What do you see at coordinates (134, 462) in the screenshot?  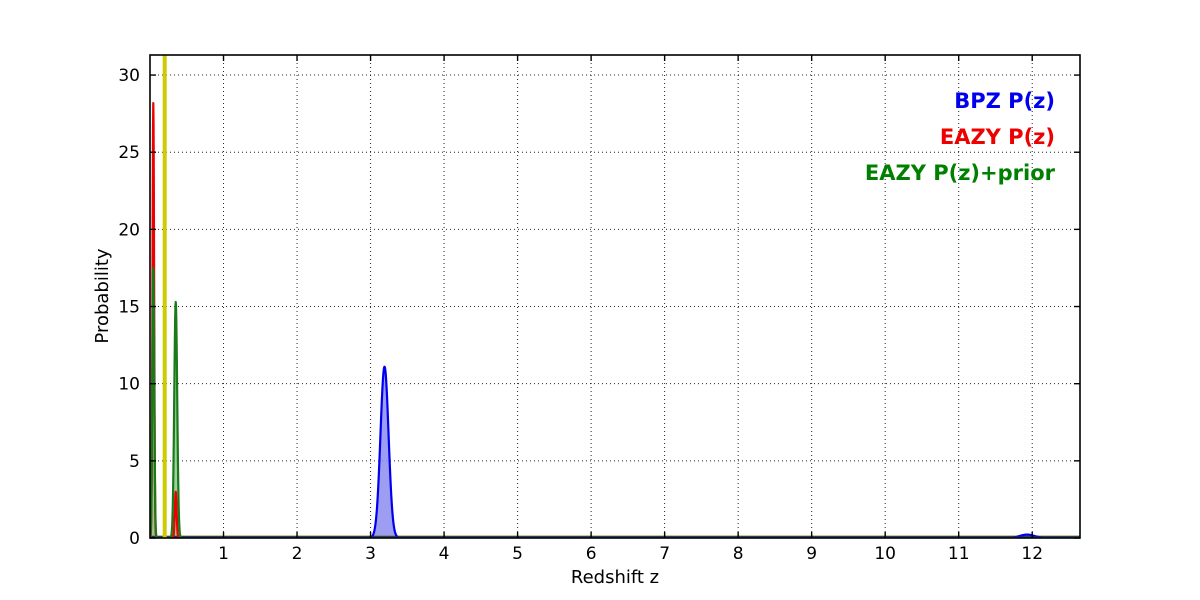 I see `y-tick-label: 5` at bounding box center [134, 462].